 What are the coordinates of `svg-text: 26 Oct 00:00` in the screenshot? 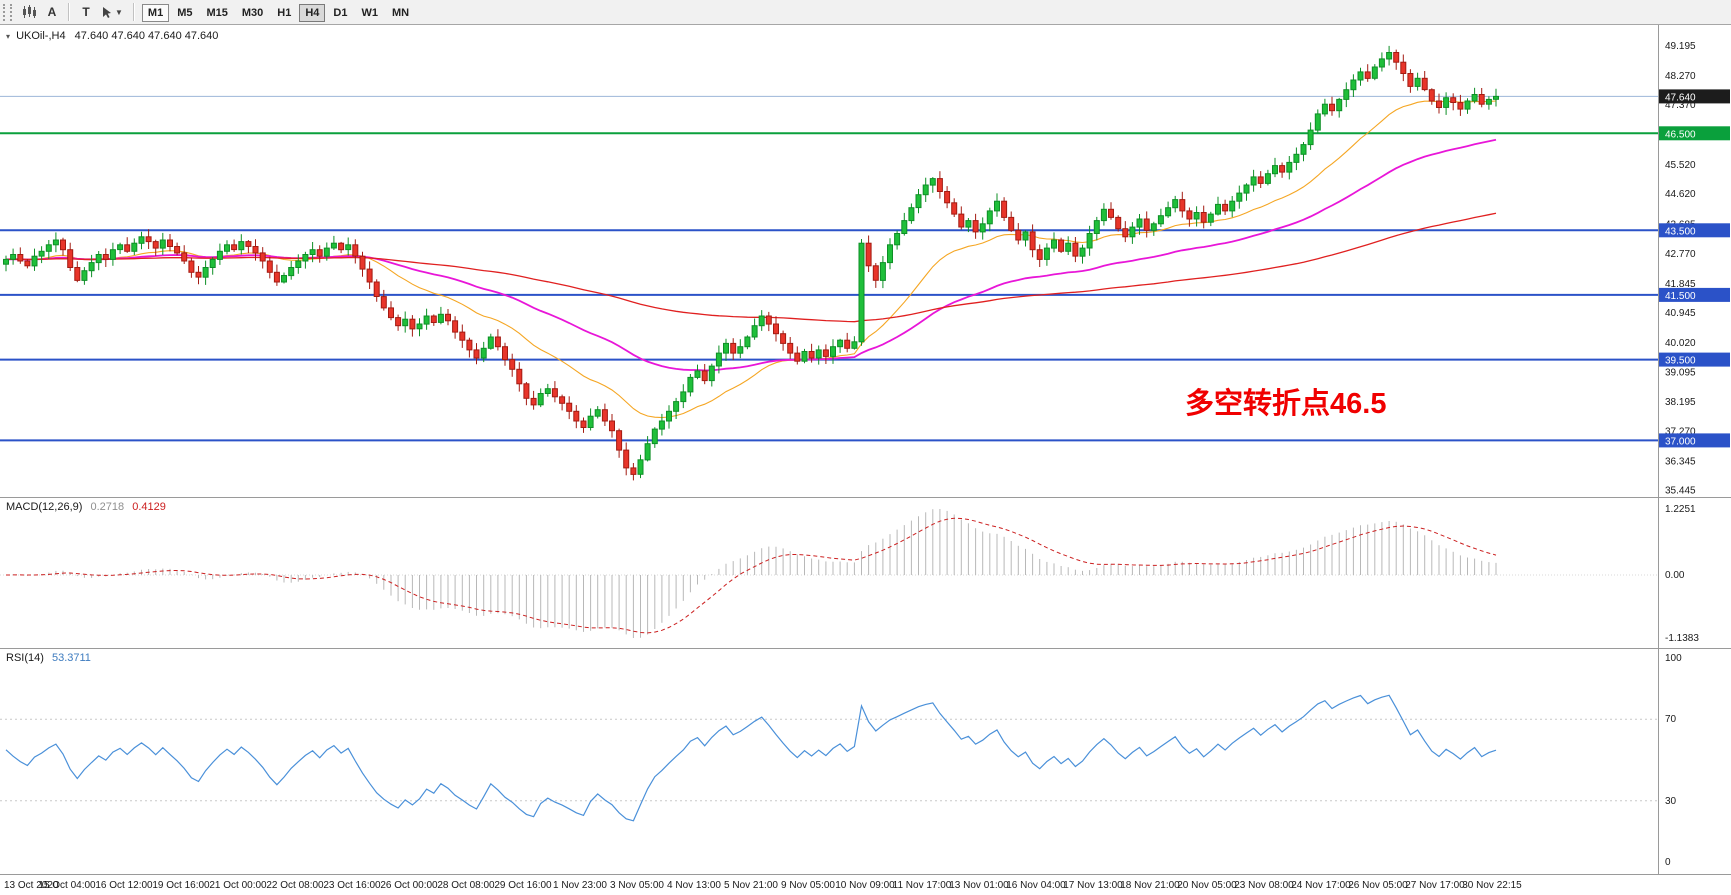 It's located at (409, 885).